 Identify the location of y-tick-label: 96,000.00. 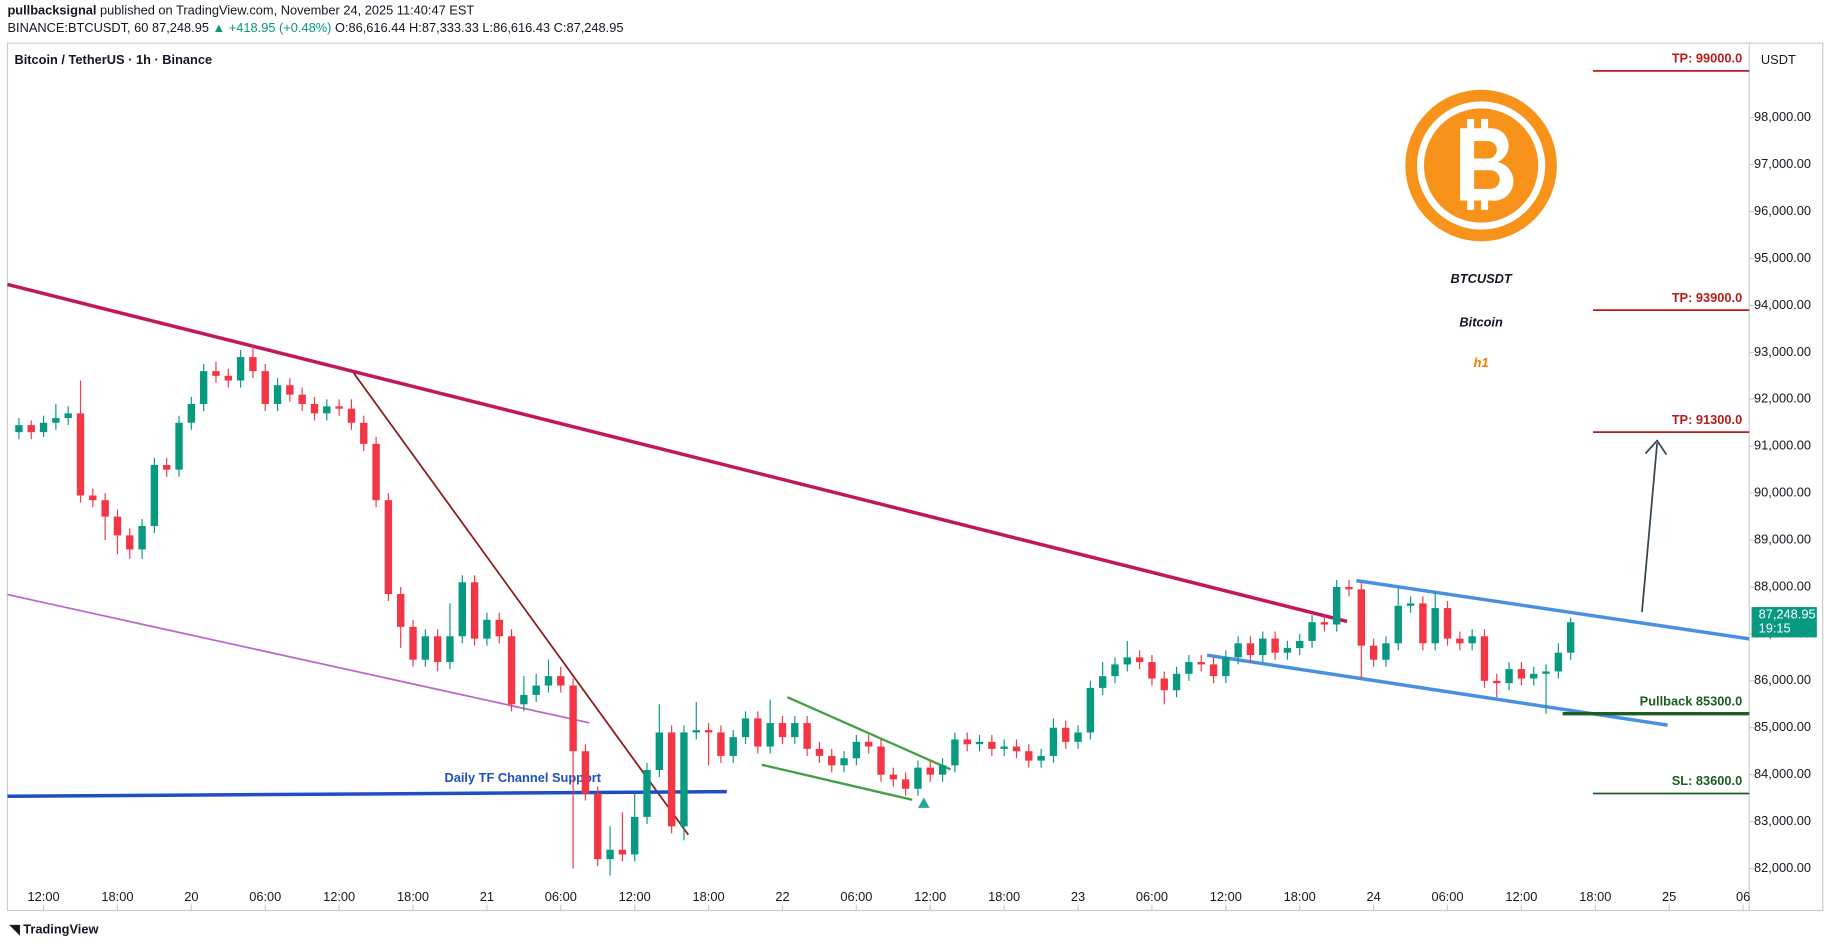
(1782, 210).